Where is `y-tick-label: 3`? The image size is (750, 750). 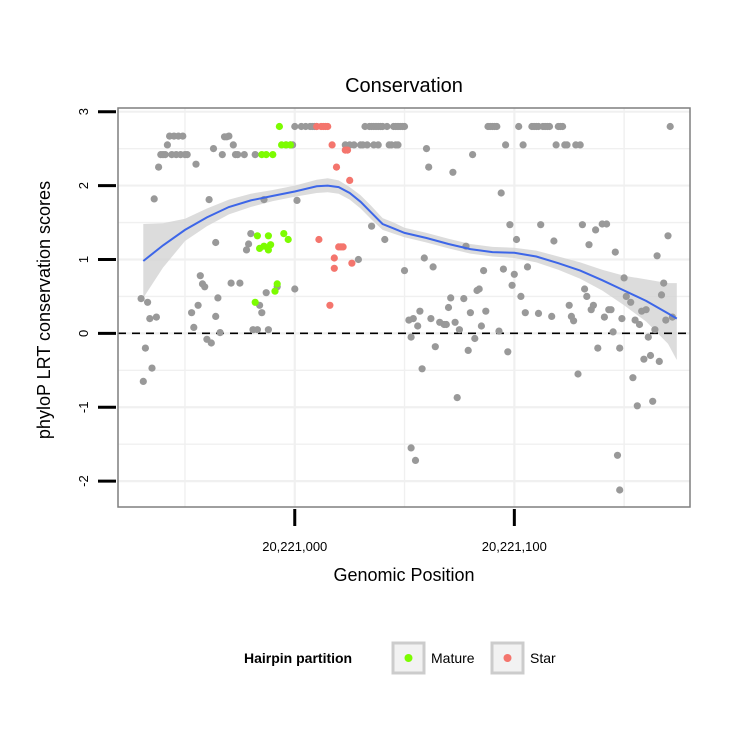 y-tick-label: 3 is located at coordinates (83, 111).